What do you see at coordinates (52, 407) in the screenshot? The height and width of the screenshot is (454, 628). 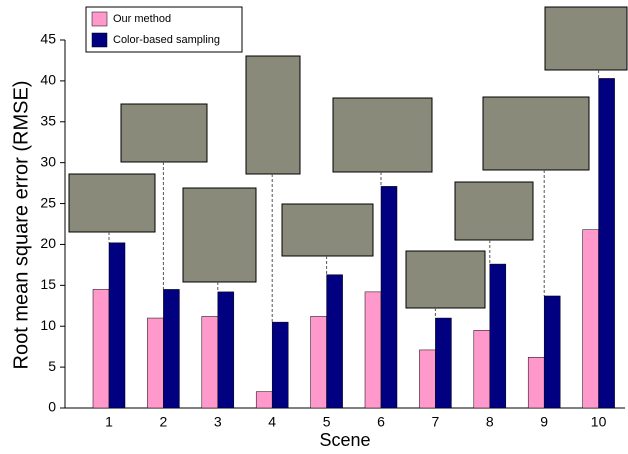 I see `y-tick-label: 0` at bounding box center [52, 407].